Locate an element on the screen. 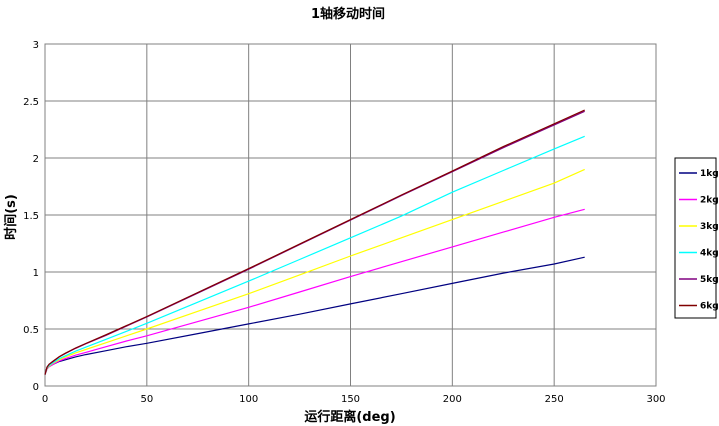 This screenshot has height=426, width=719. x-tick-label: 250 is located at coordinates (554, 399).